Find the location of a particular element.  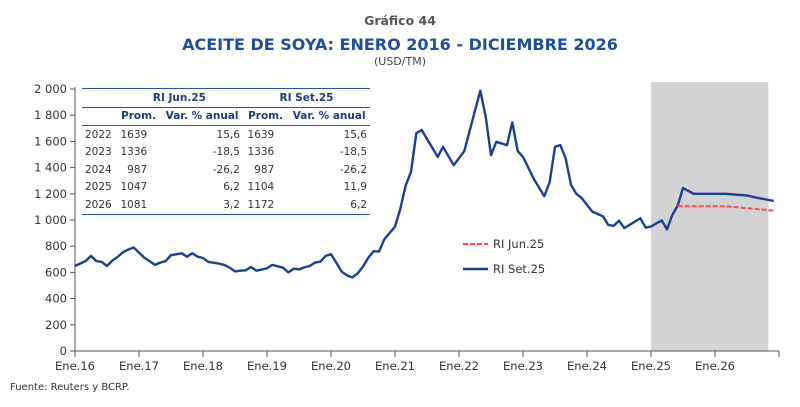

x-tick-label: Ene.16 is located at coordinates (75, 366).